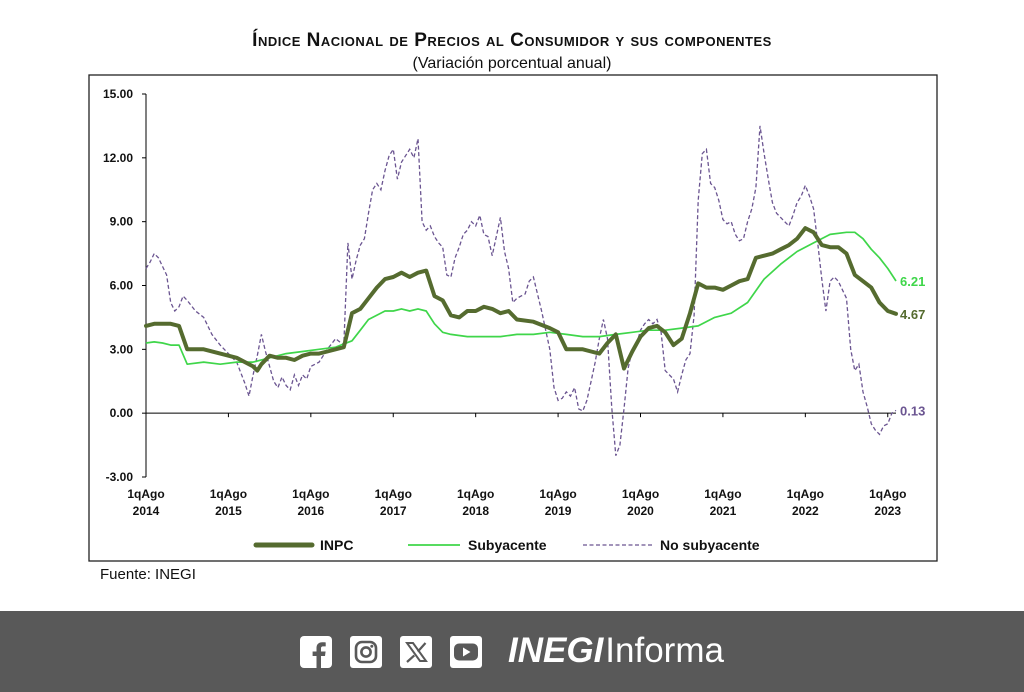 Image resolution: width=1024 pixels, height=692 pixels. I want to click on end-label-subyacente: 6.21, so click(912, 281).